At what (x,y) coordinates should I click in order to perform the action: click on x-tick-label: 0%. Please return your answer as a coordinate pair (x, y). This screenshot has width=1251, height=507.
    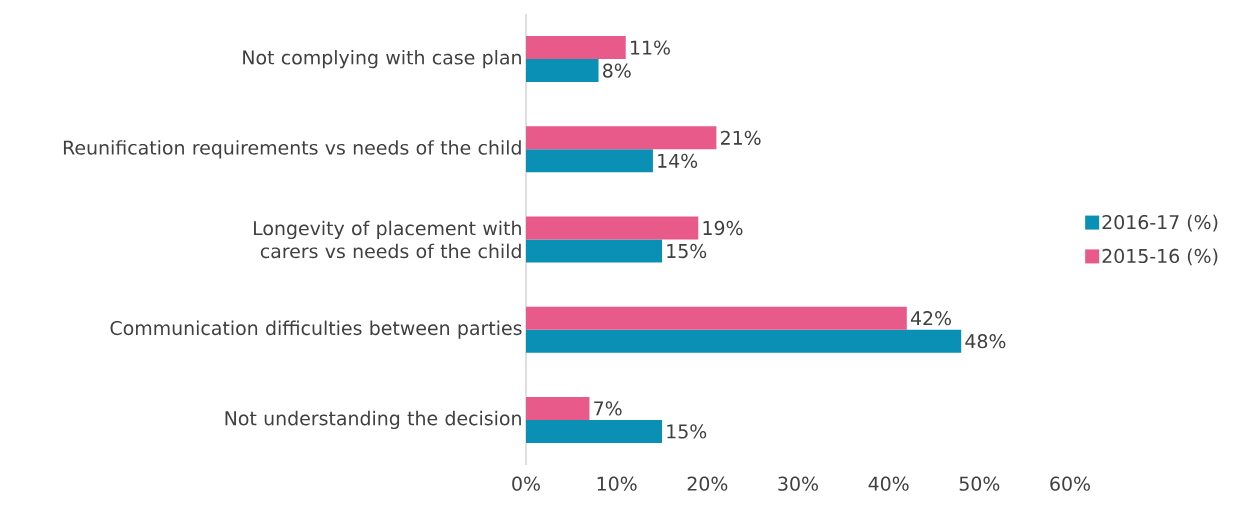
    Looking at the image, I should click on (526, 483).